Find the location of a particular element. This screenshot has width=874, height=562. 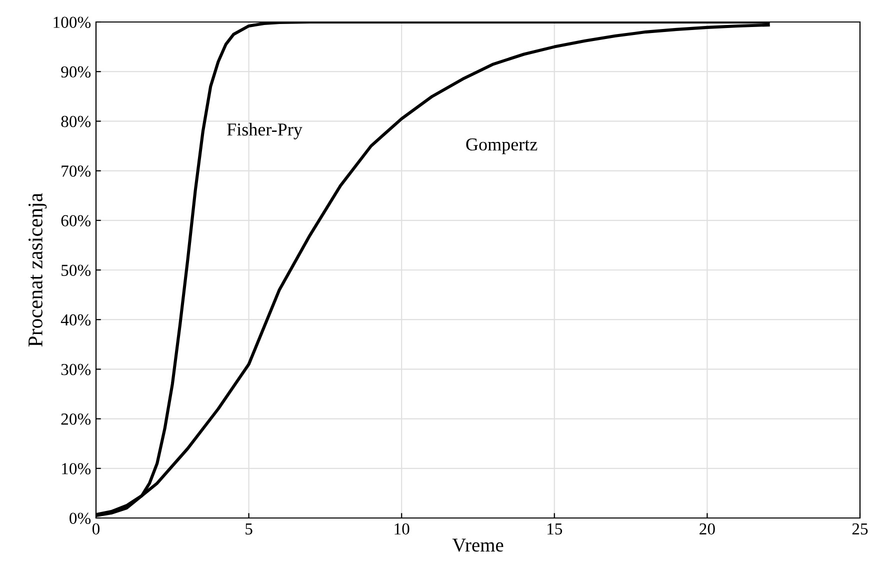

y-tick-label: 80% is located at coordinates (76, 122).